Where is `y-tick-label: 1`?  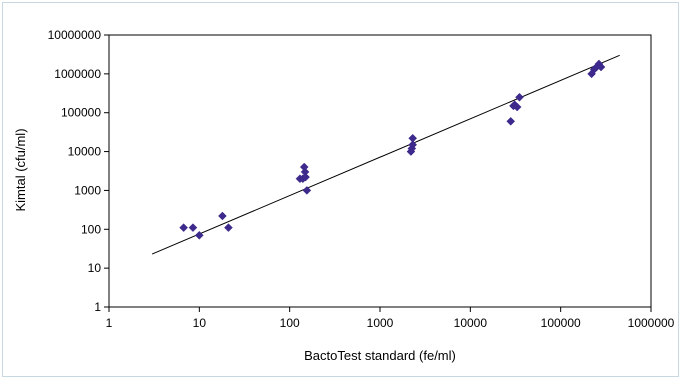 y-tick-label: 1 is located at coordinates (97, 307).